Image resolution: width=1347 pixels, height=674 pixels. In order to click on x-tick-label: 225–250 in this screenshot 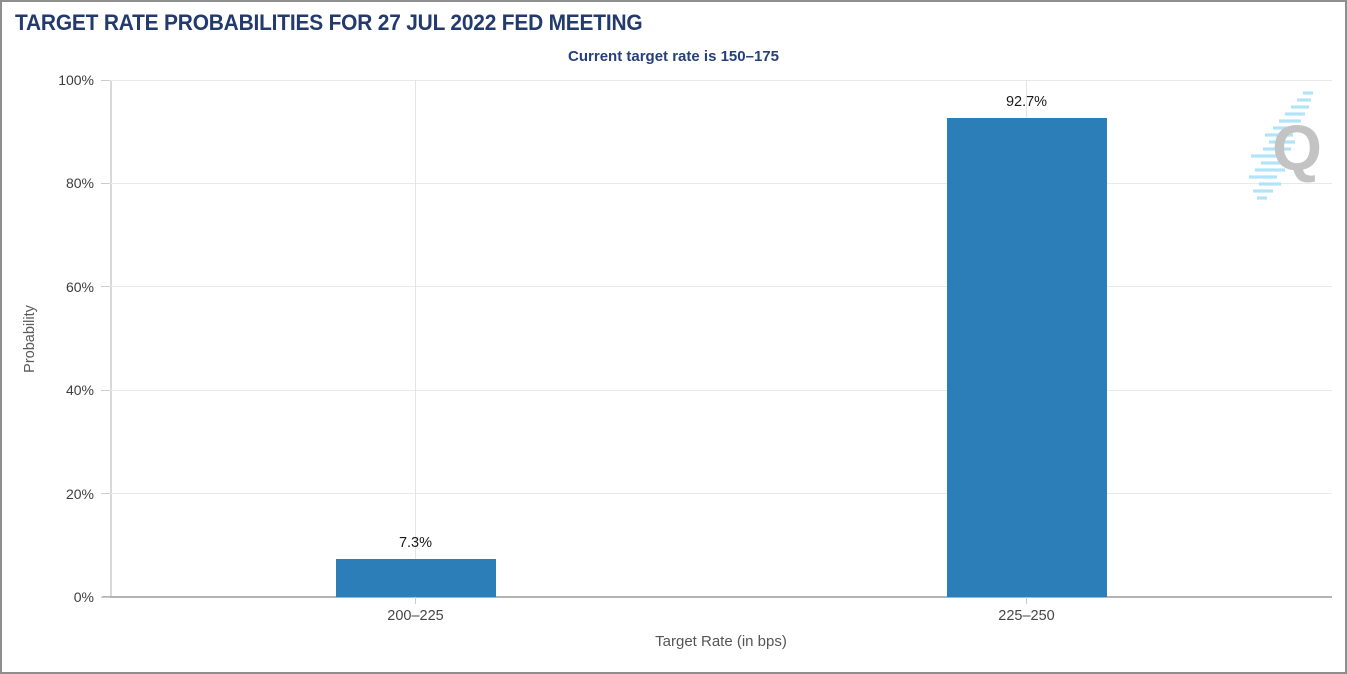, I will do `click(1026, 616)`.